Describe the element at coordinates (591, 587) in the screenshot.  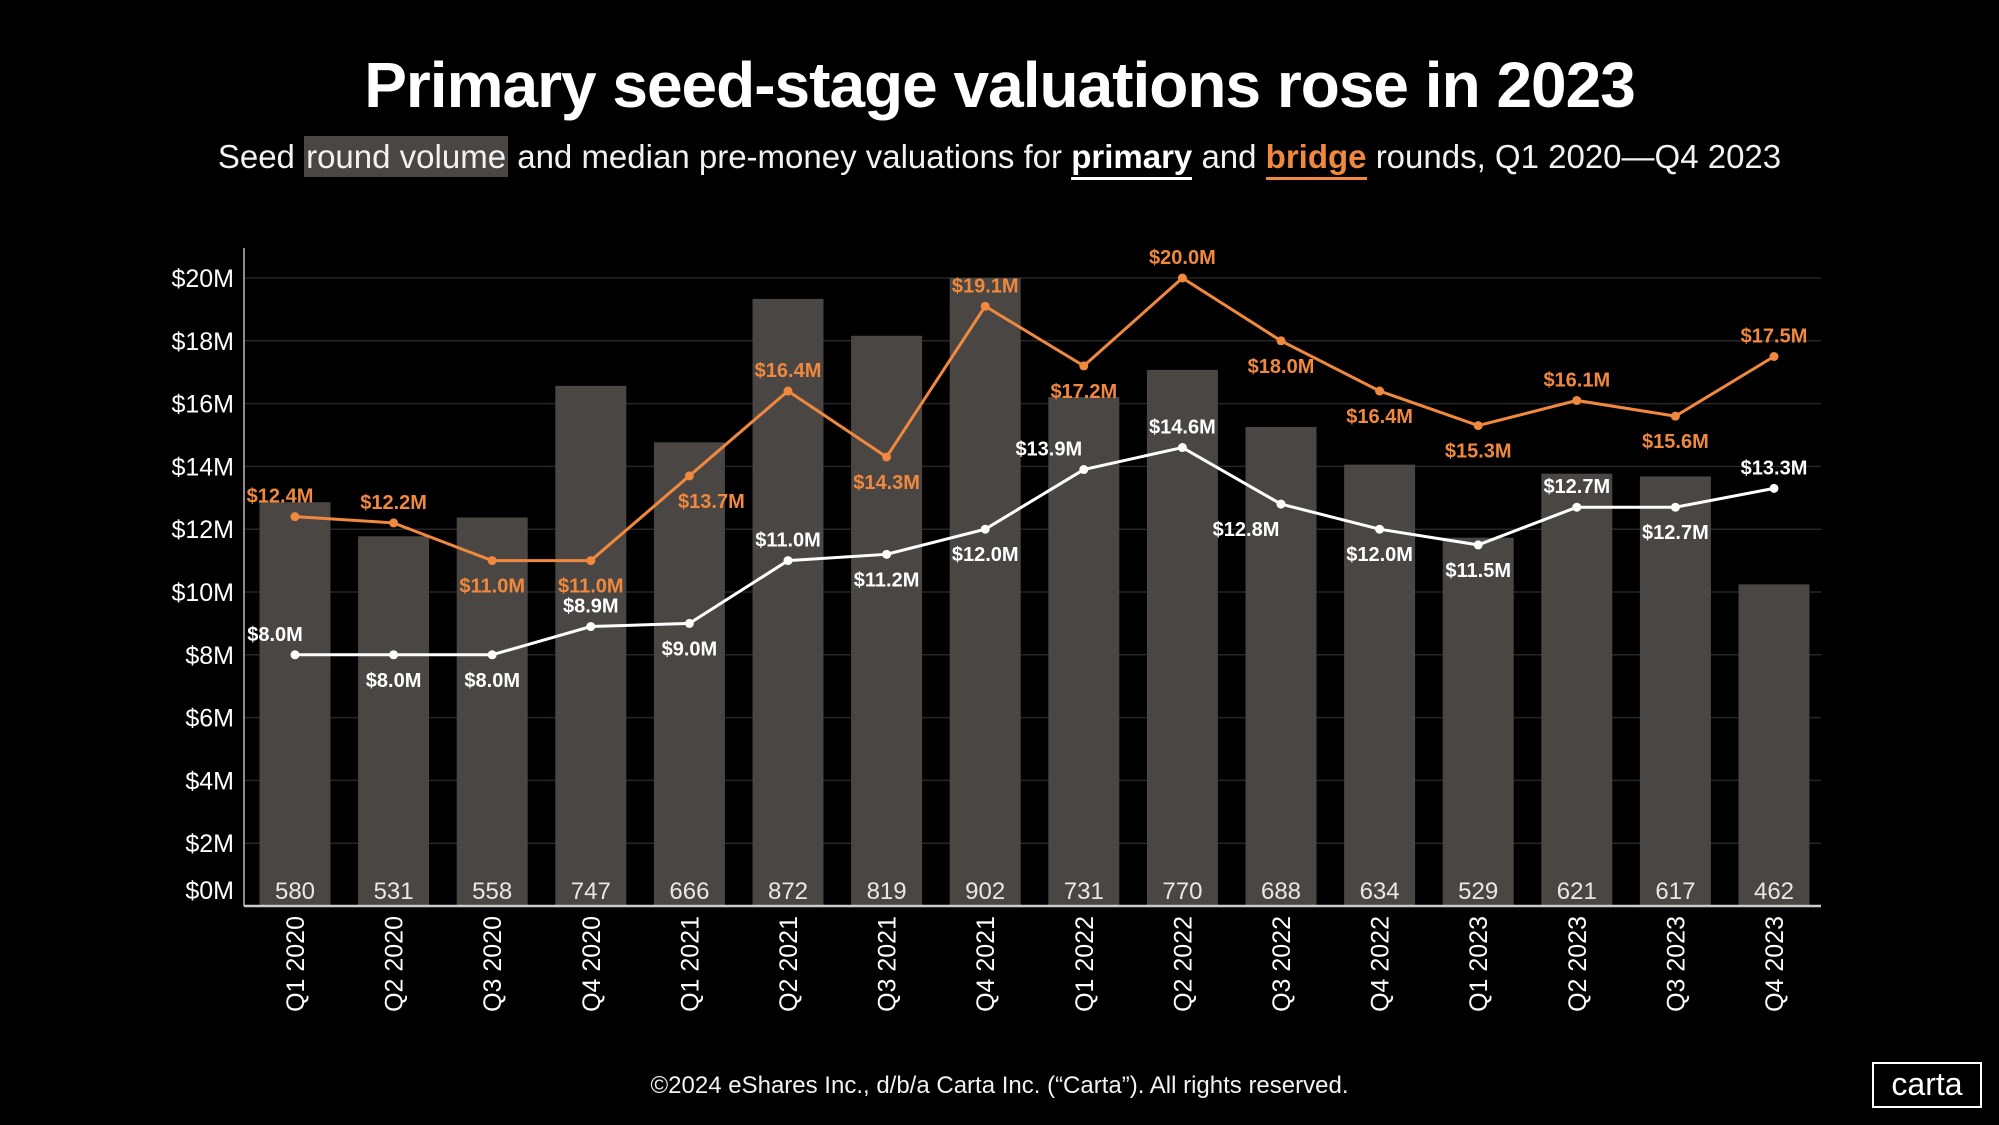
I see `bridge-data-label: $11.0M` at that location.